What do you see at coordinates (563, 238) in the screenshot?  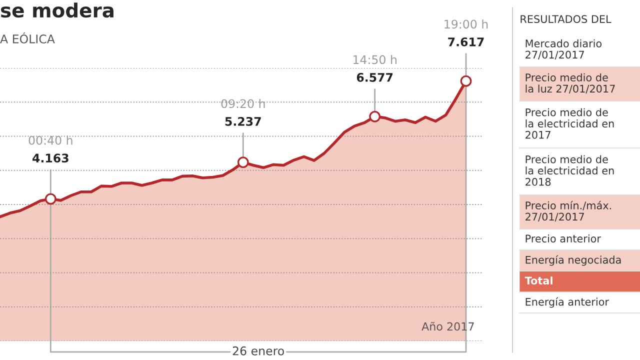 I see `text: Precio anterior` at bounding box center [563, 238].